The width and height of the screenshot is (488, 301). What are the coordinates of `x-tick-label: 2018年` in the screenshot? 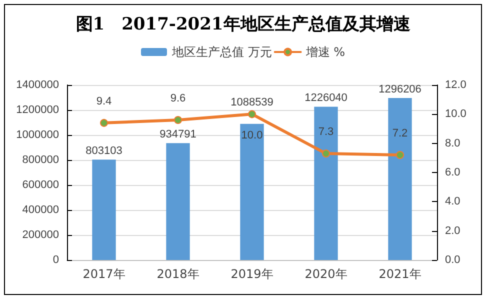 It's located at (178, 274).